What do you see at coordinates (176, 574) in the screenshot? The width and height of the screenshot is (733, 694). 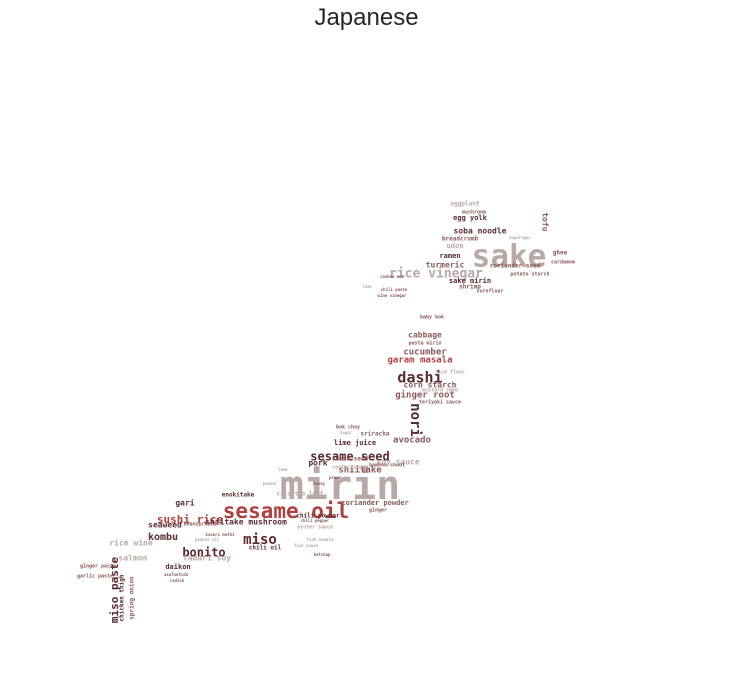 I see `word-asafoetida: asafoetida` at bounding box center [176, 574].